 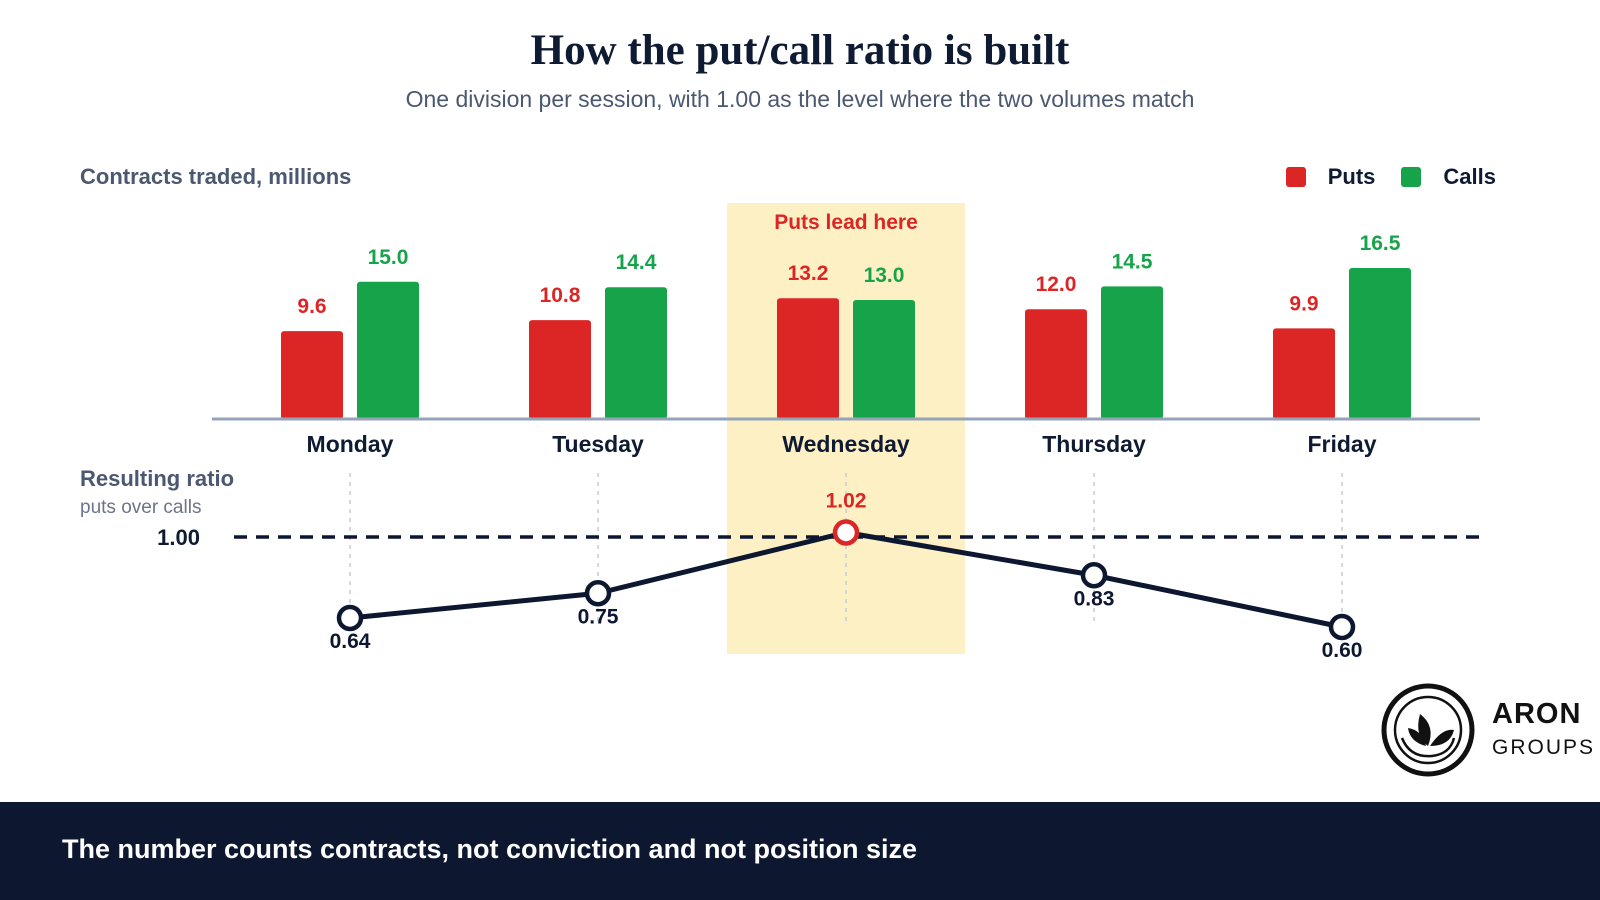 What do you see at coordinates (1132, 352) in the screenshot?
I see `bar-calls-thursday` at bounding box center [1132, 352].